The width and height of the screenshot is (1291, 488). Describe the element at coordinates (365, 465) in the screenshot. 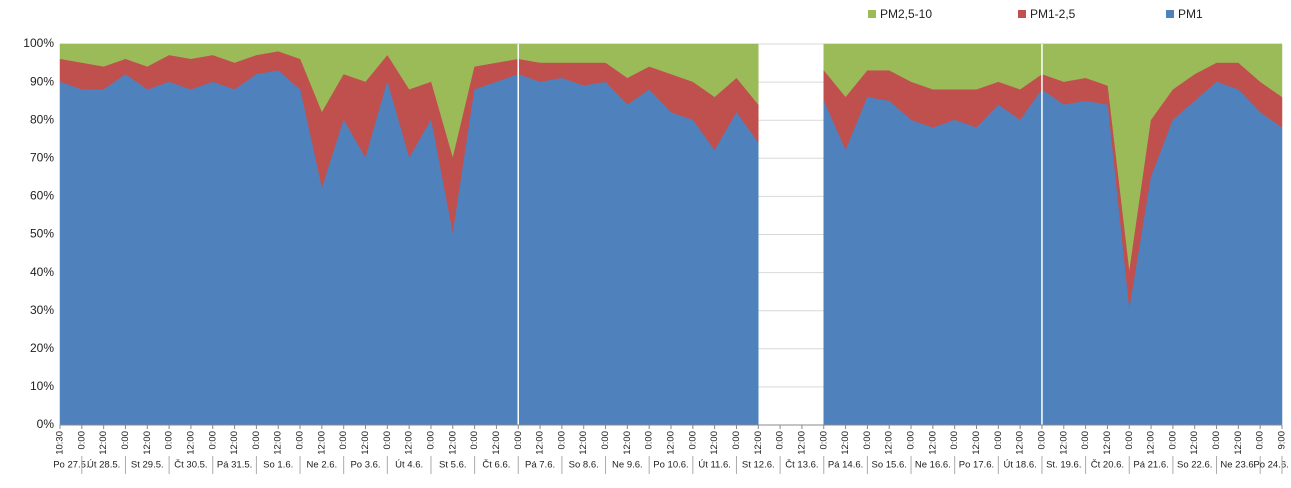

I see `day-label: Po 3.6.` at that location.